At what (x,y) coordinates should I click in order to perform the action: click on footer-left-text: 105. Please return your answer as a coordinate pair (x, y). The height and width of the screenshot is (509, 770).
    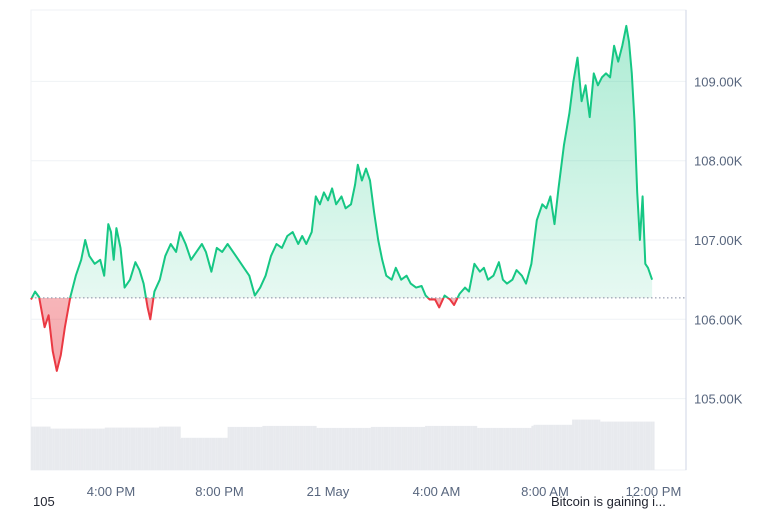
    Looking at the image, I should click on (44, 501).